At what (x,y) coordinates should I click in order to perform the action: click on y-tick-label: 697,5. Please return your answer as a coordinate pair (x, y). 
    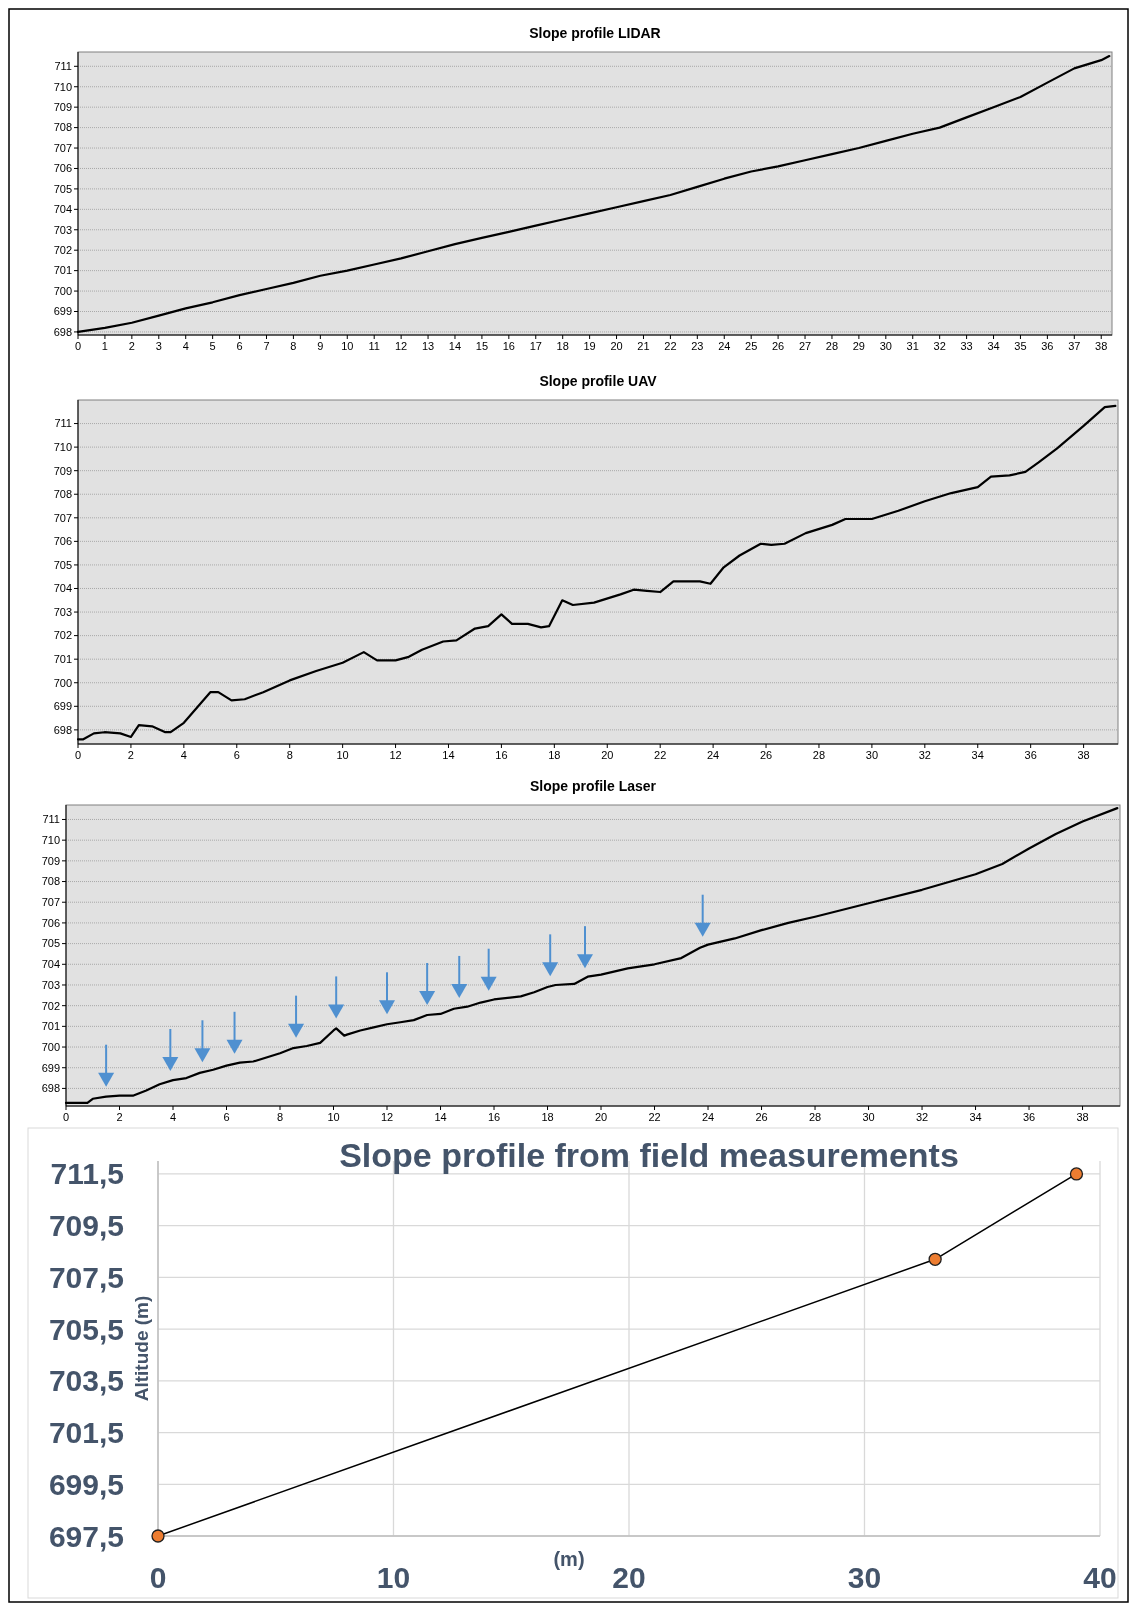
    Looking at the image, I should click on (86, 1536).